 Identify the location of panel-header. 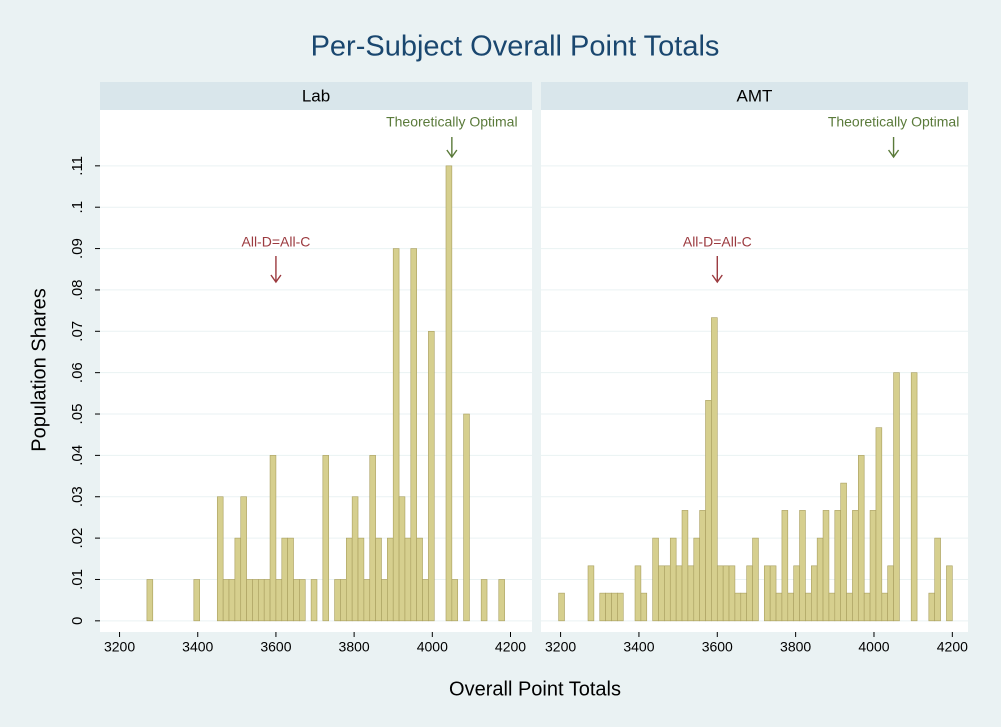
(754, 96).